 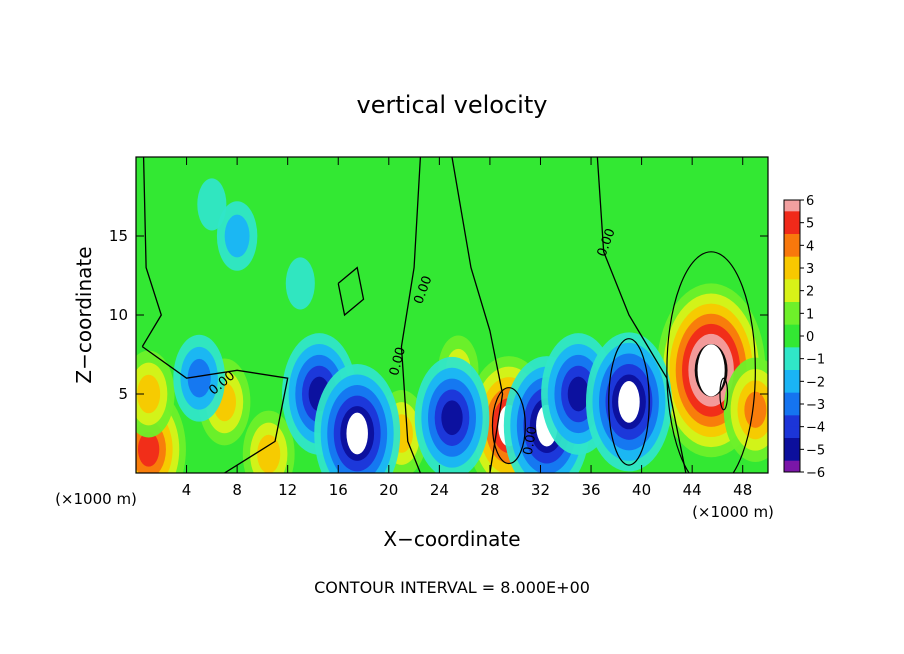 I want to click on x-tick-label: 20, so click(x=388, y=490).